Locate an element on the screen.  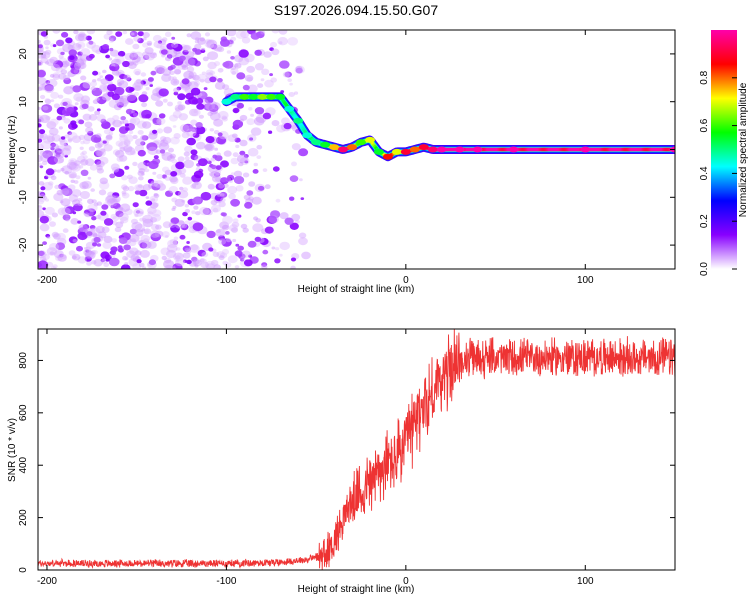
colorbar-tick-label: 0.2 is located at coordinates (704, 221).